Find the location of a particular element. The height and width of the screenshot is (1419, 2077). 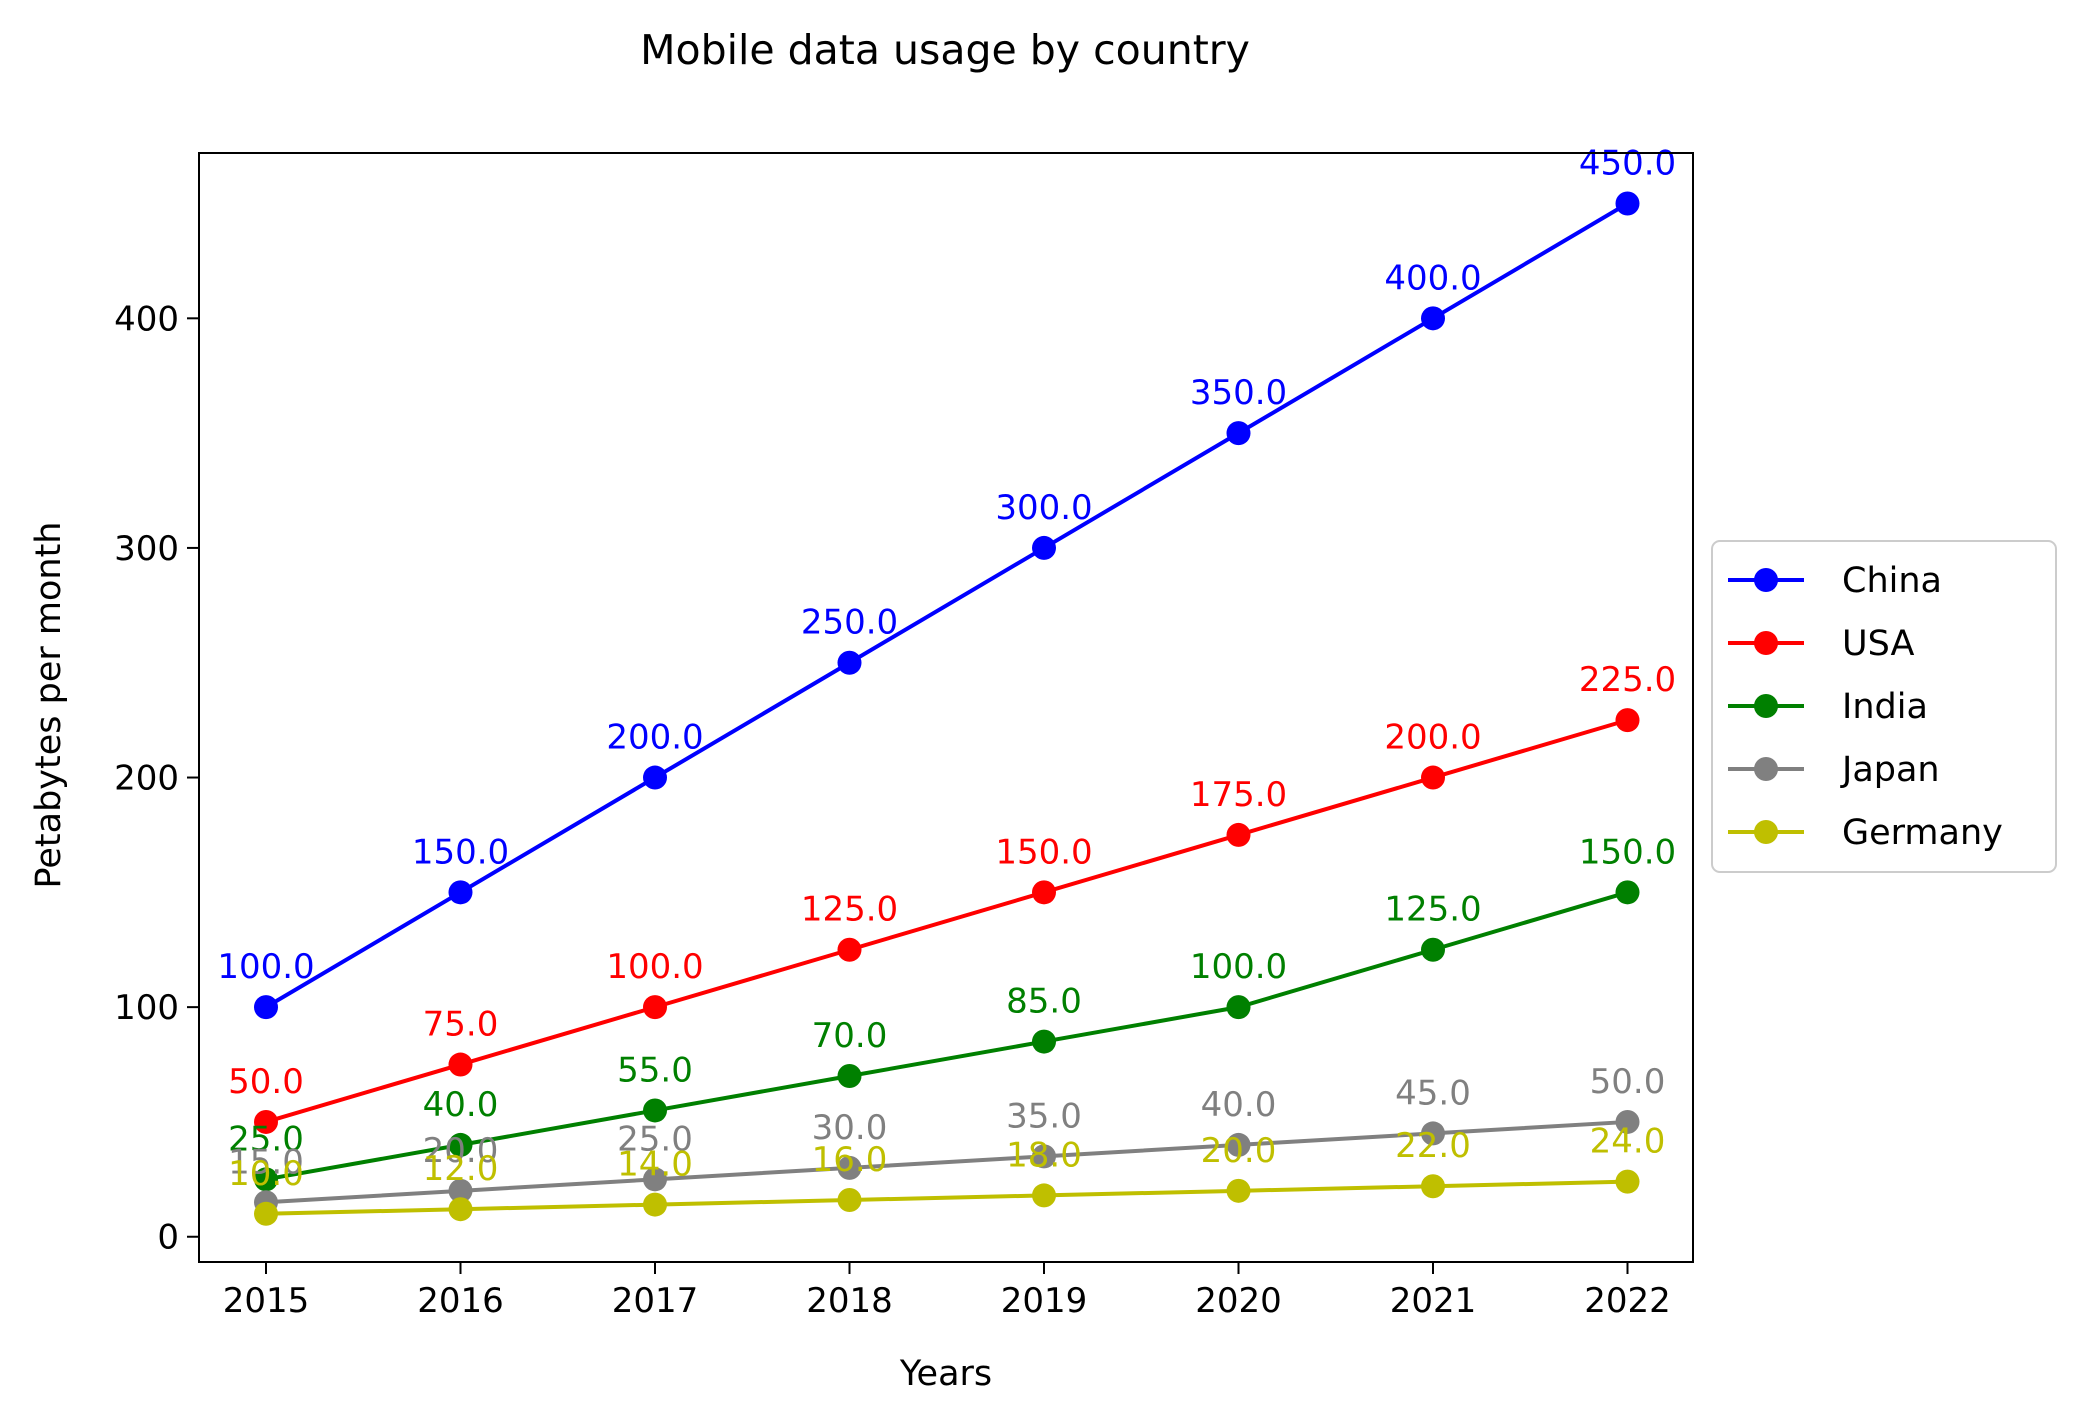

series-line-japan is located at coordinates (946, 1162).